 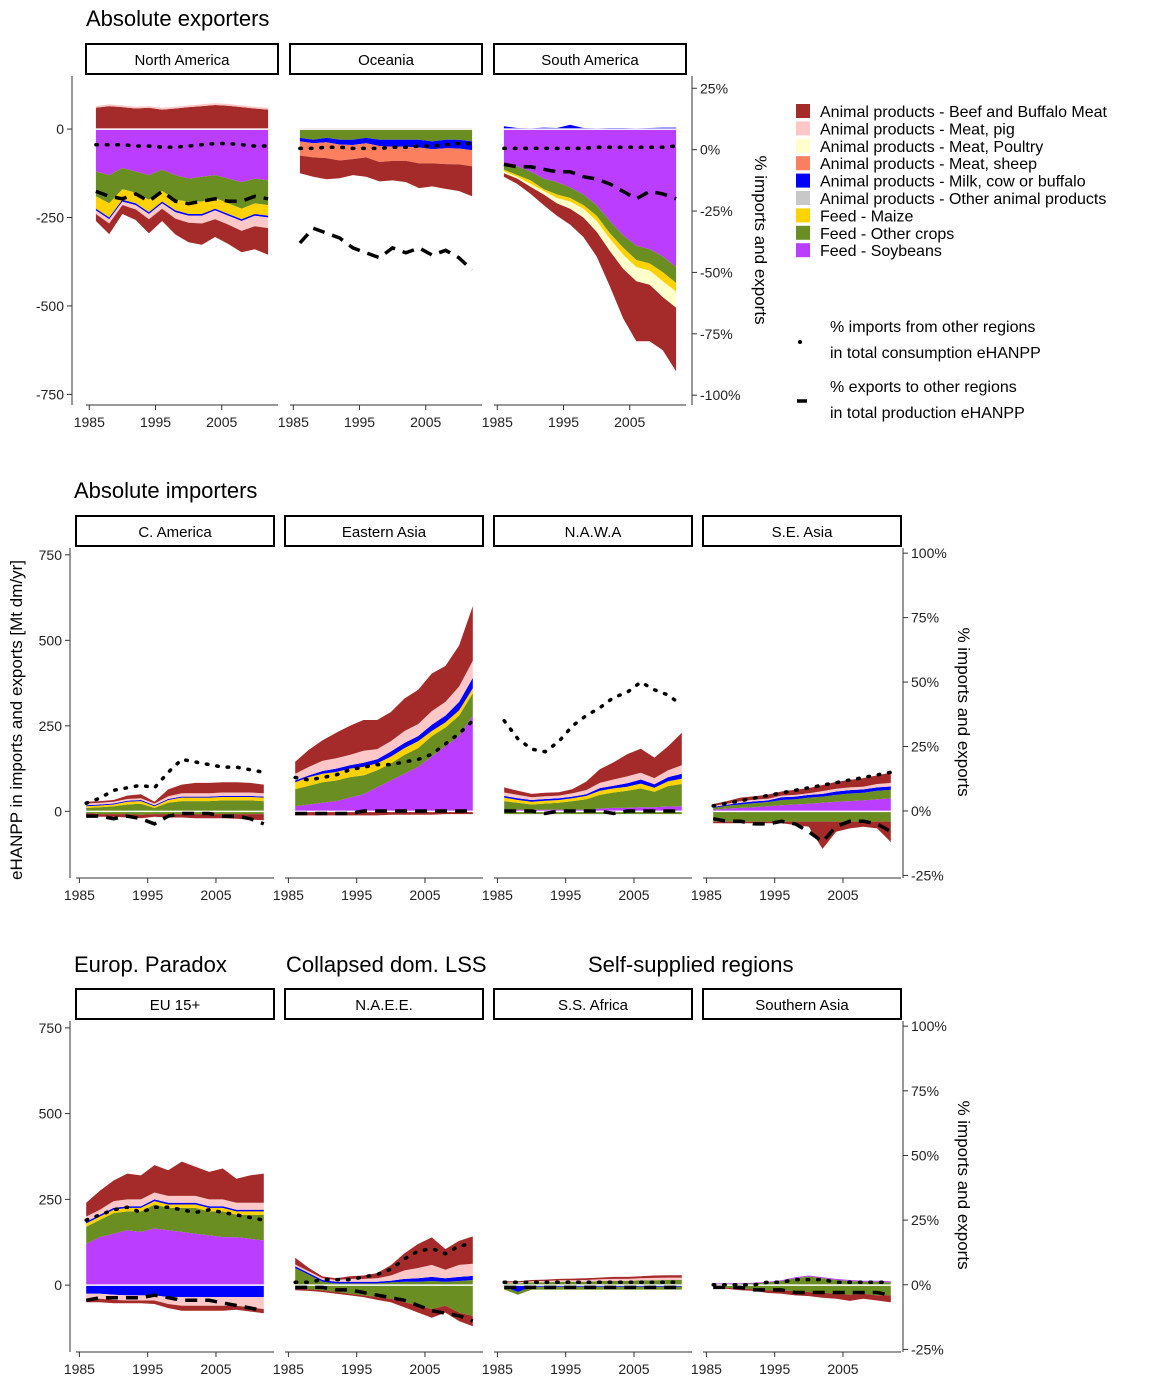 What do you see at coordinates (716, 334) in the screenshot?
I see `y2-tick-label: -75%` at bounding box center [716, 334].